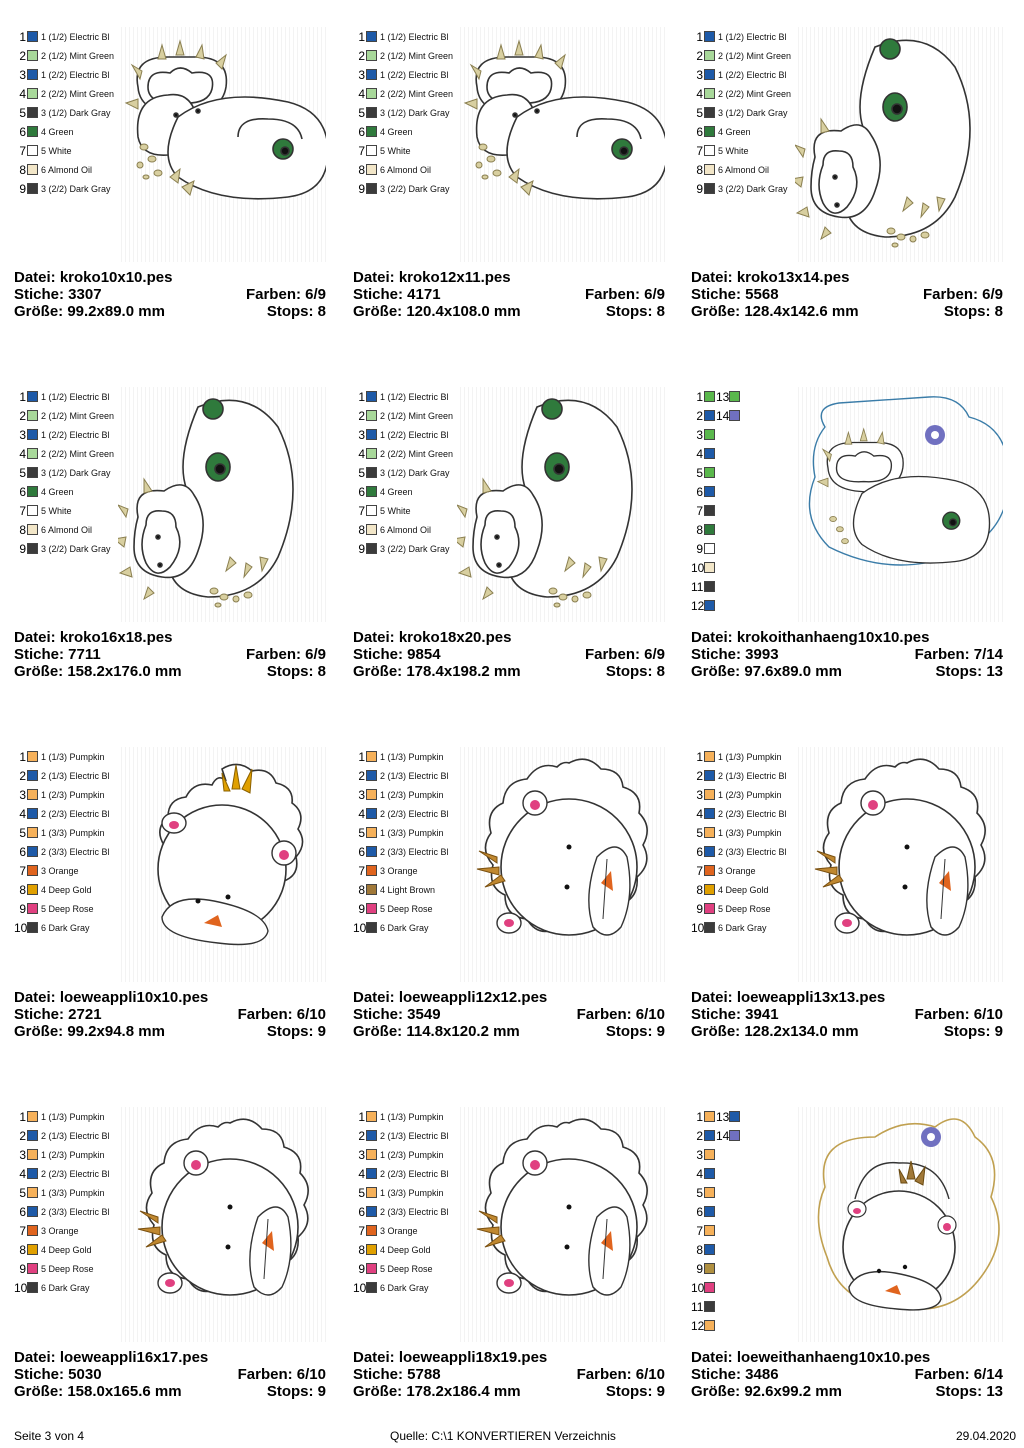 This screenshot has width=1024, height=1448. Describe the element at coordinates (788, 997) in the screenshot. I see `file-name: Datei: loeweappli13x13.pes` at that location.